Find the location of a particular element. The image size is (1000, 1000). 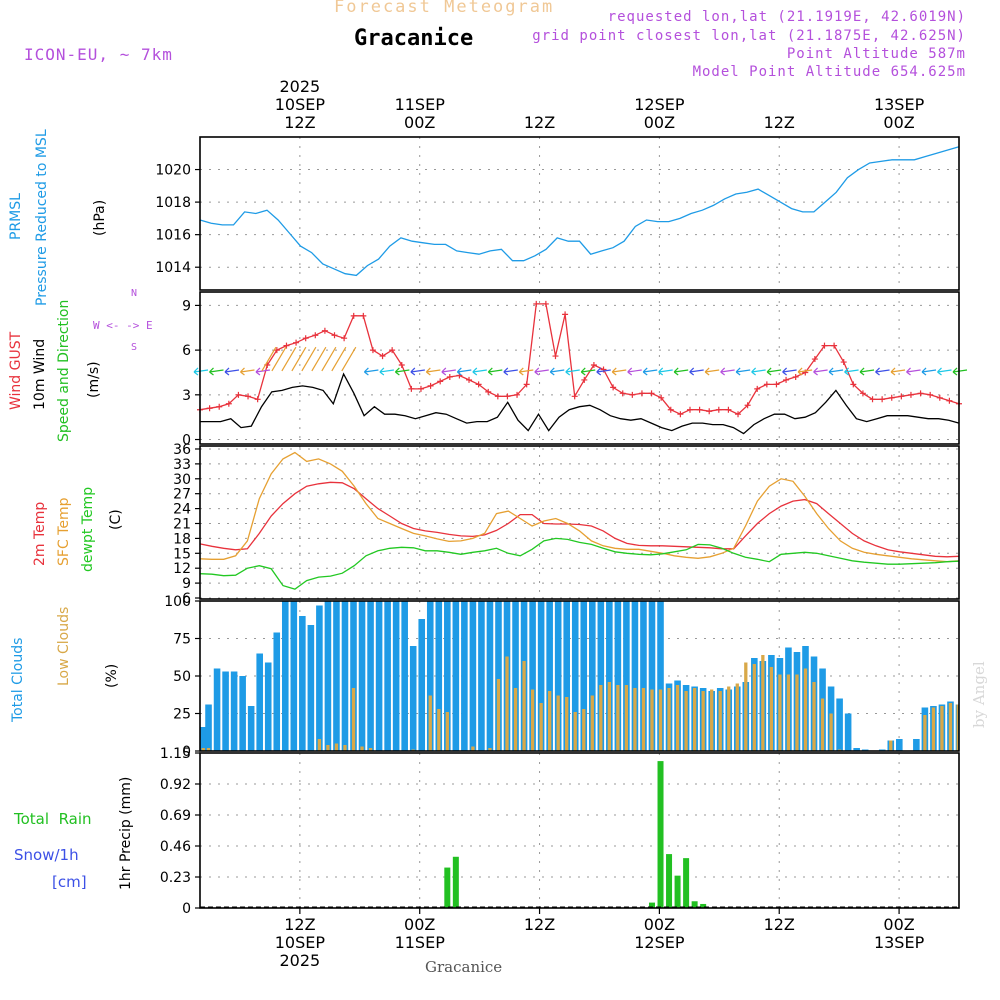

clouds-ytick-label: 50 is located at coordinates (182, 677).